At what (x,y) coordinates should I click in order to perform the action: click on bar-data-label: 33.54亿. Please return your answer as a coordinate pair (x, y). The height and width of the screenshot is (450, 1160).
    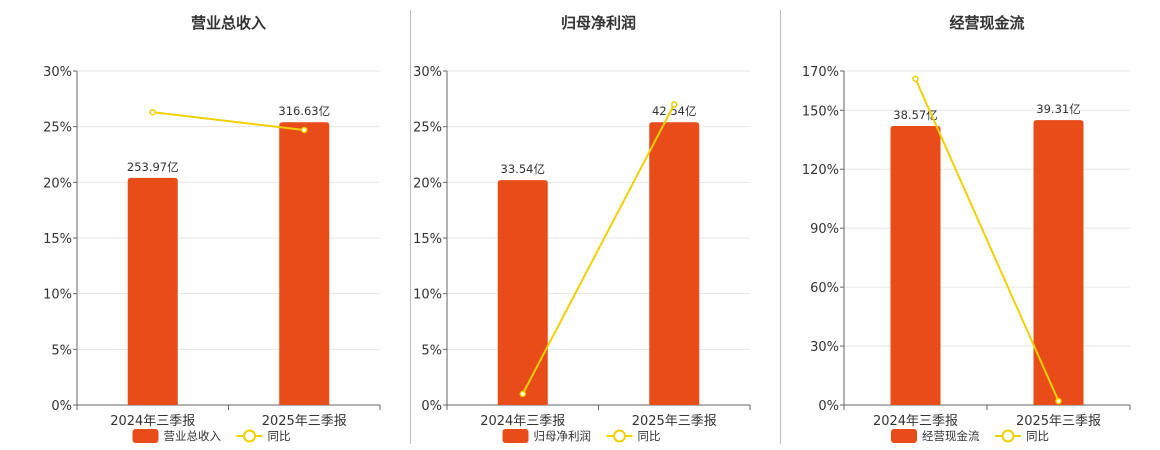
    Looking at the image, I should click on (523, 169).